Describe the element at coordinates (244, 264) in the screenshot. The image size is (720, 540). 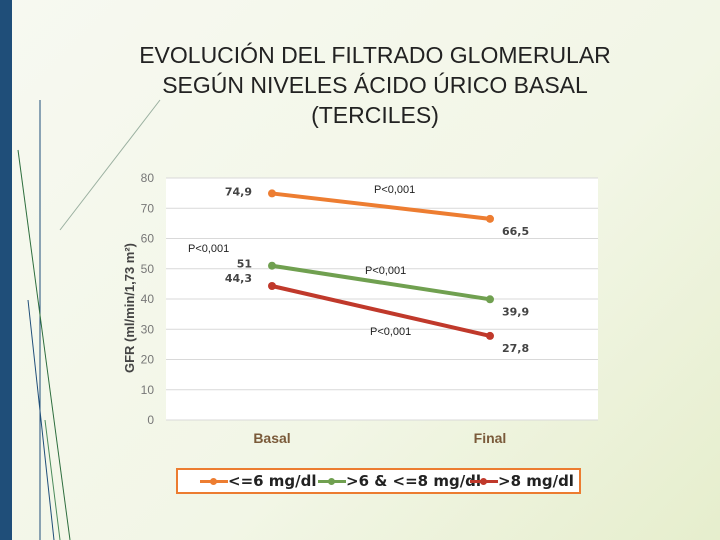
I see `data-label: 51` at that location.